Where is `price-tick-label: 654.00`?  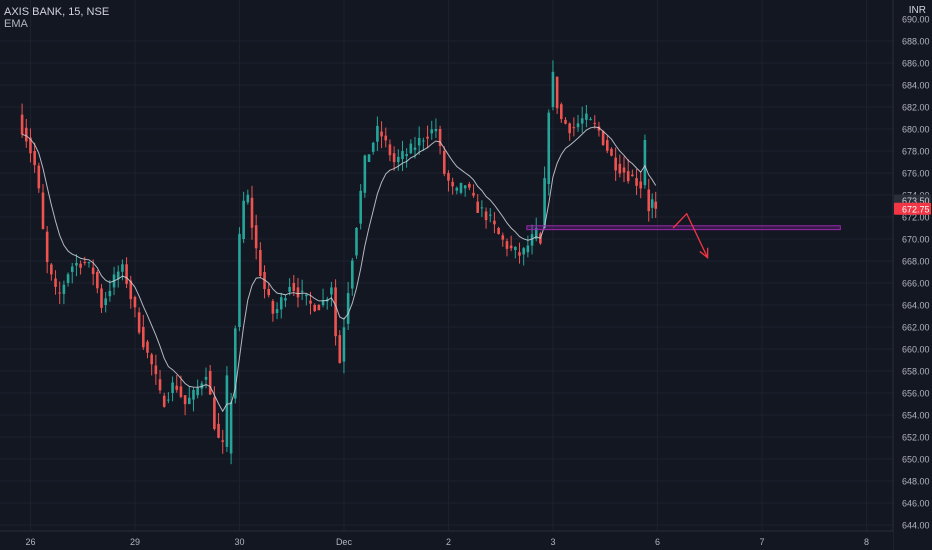
price-tick-label: 654.00 is located at coordinates (916, 416).